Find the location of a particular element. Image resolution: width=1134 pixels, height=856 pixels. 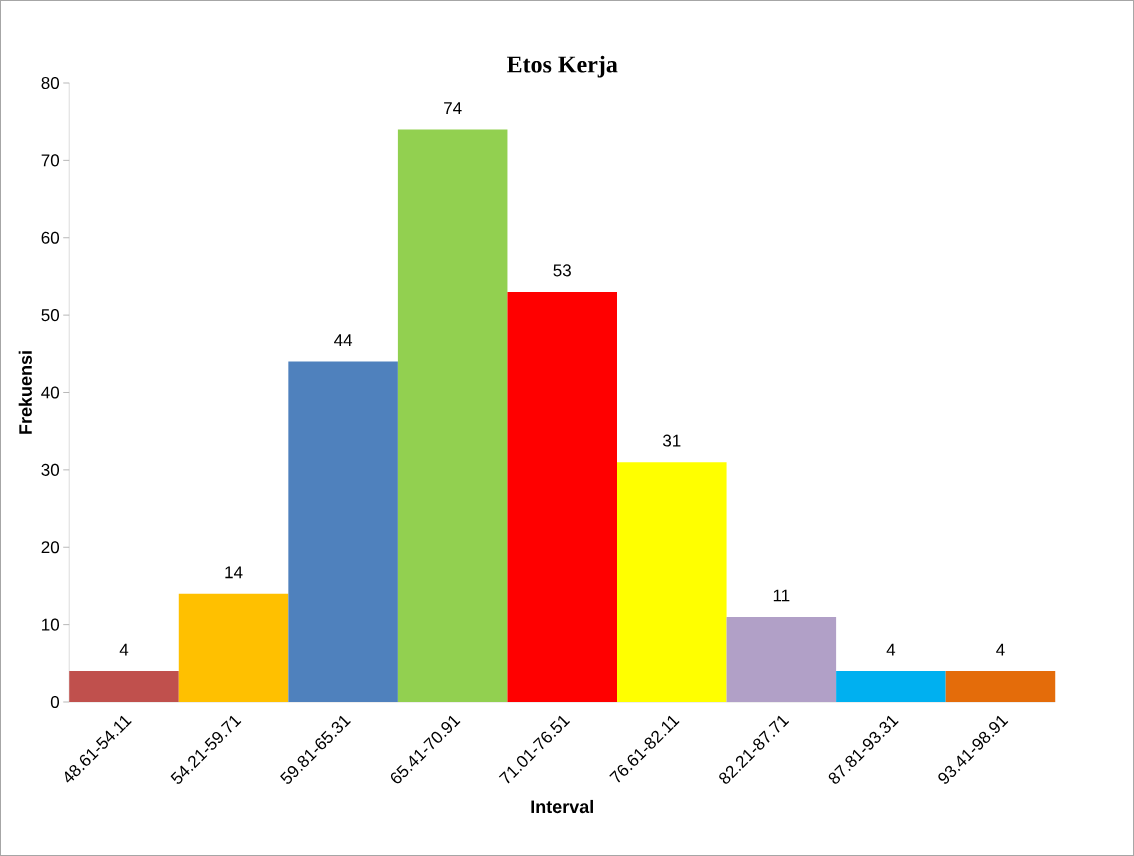

y-tick-label: 50 is located at coordinates (50, 315).